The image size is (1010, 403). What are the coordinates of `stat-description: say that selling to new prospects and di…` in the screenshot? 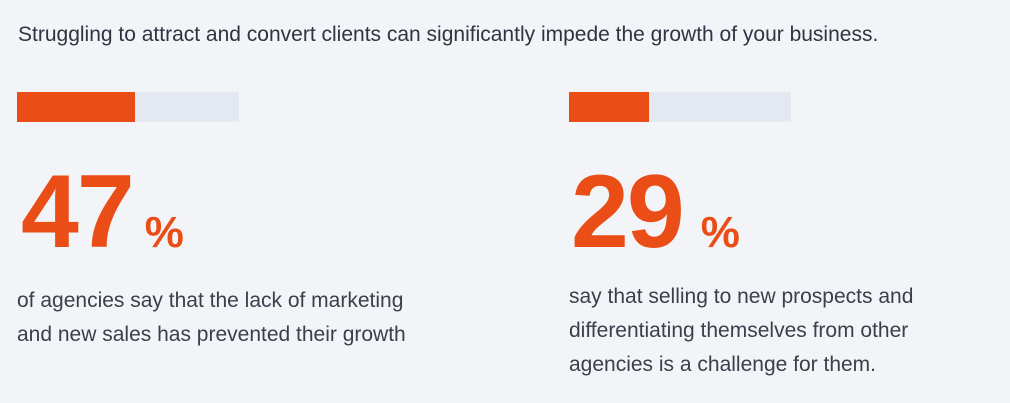 It's located at (741, 330).